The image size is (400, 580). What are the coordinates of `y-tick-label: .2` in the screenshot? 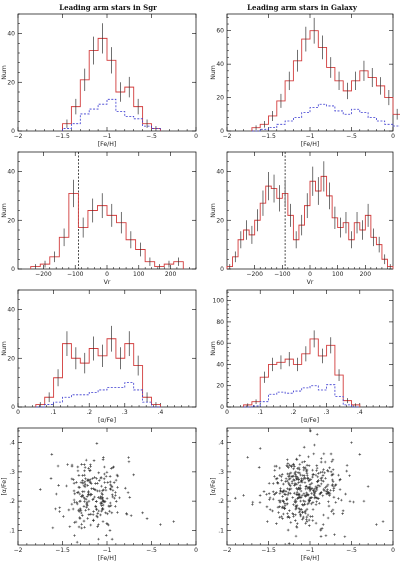 It's located at (12, 501).